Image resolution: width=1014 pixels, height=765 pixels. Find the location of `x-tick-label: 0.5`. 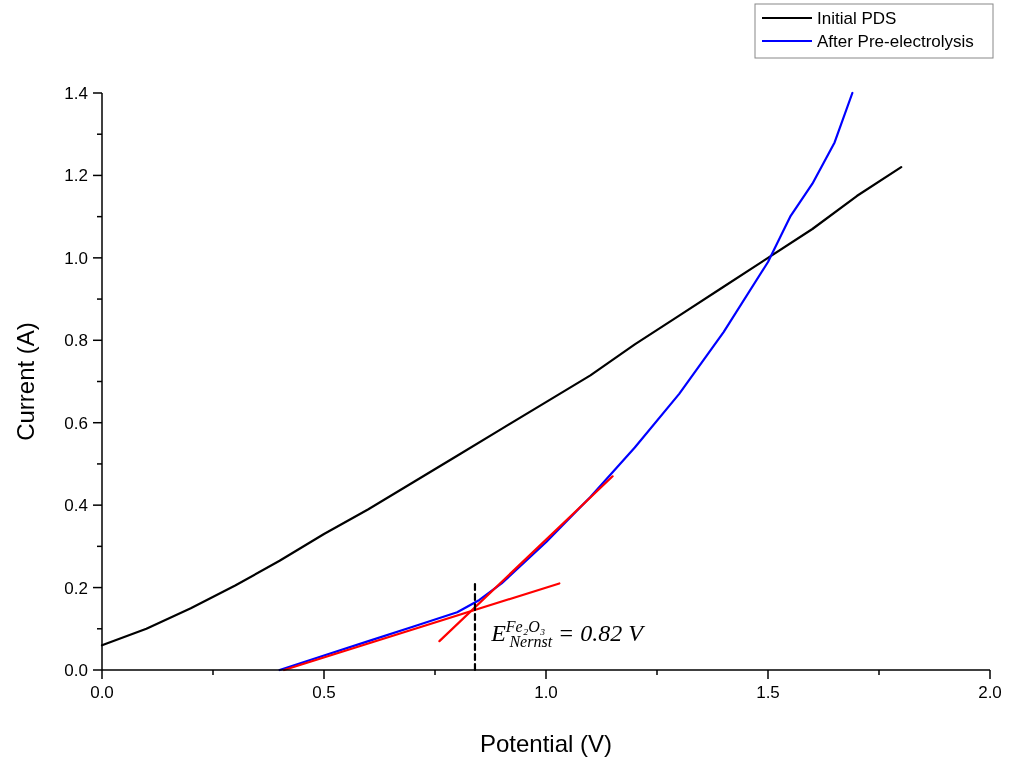

x-tick-label: 0.5 is located at coordinates (324, 692).